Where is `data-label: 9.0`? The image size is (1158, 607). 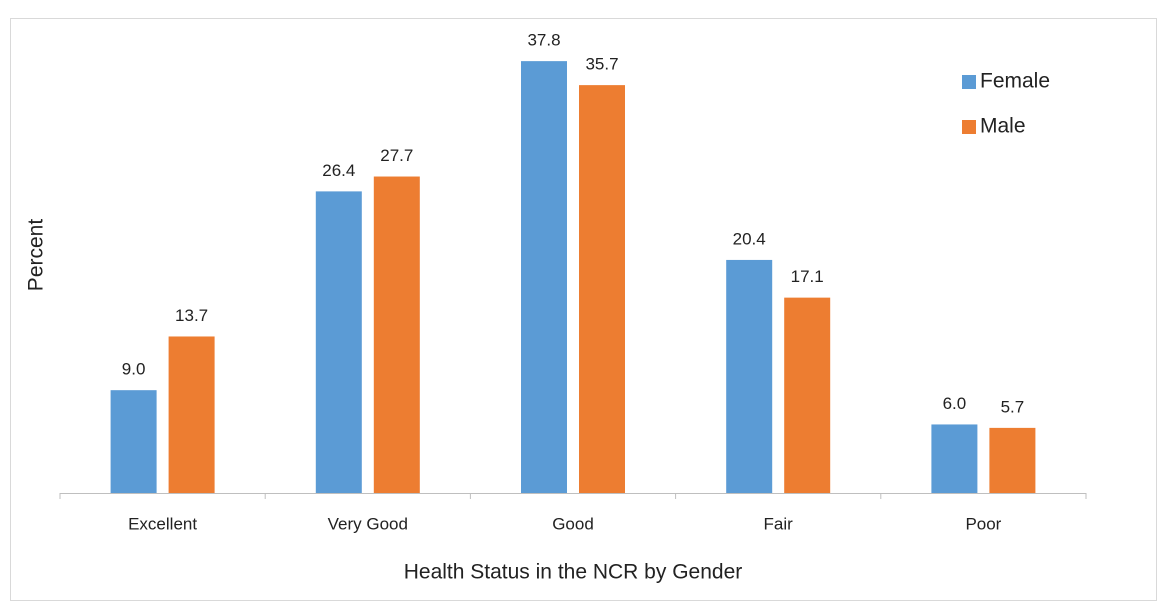
data-label: 9.0 is located at coordinates (134, 369).